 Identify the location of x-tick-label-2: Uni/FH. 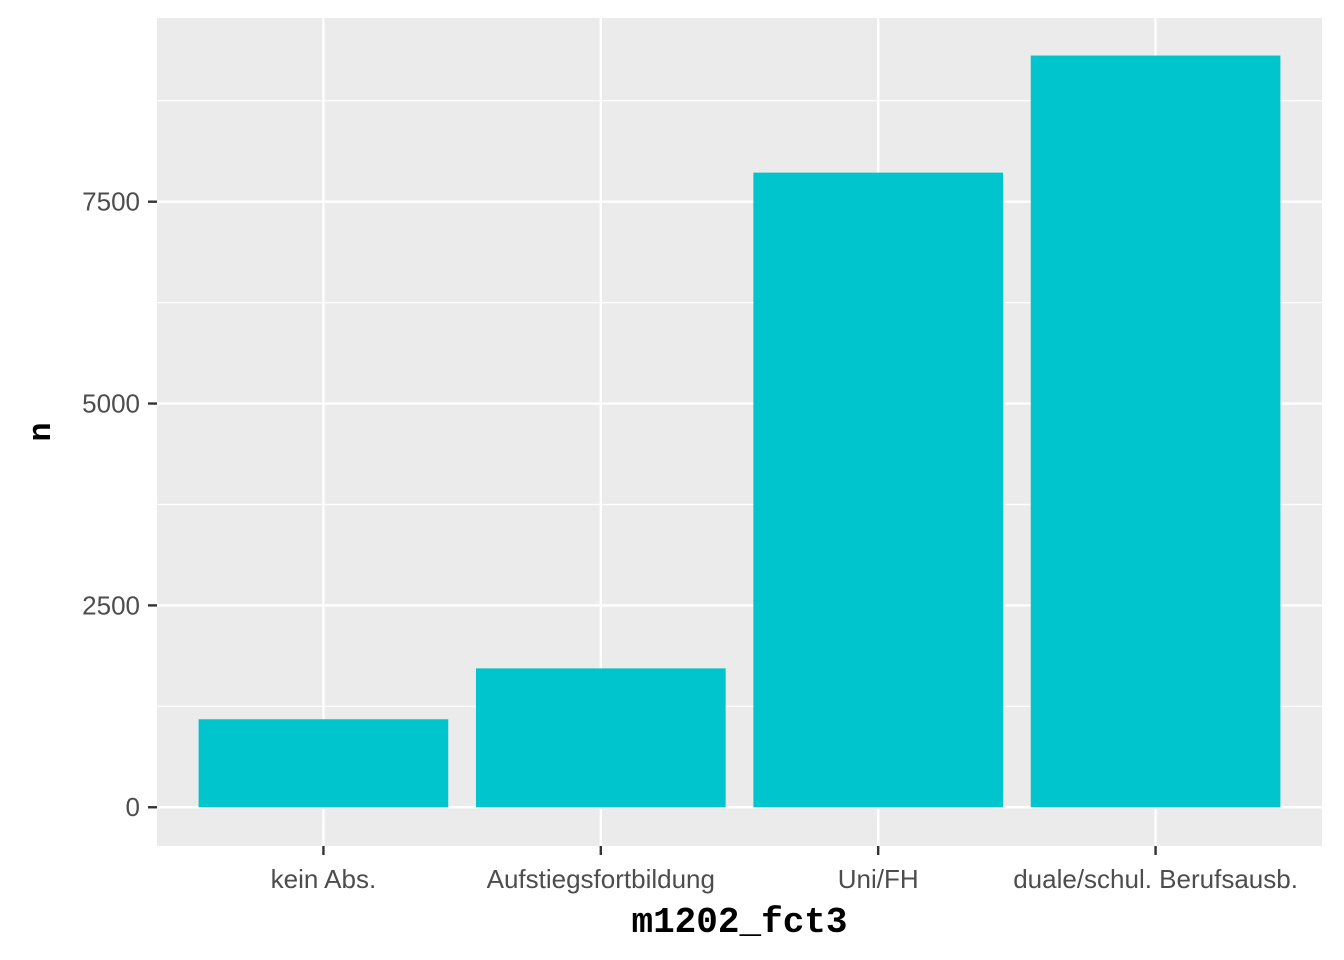
(878, 879).